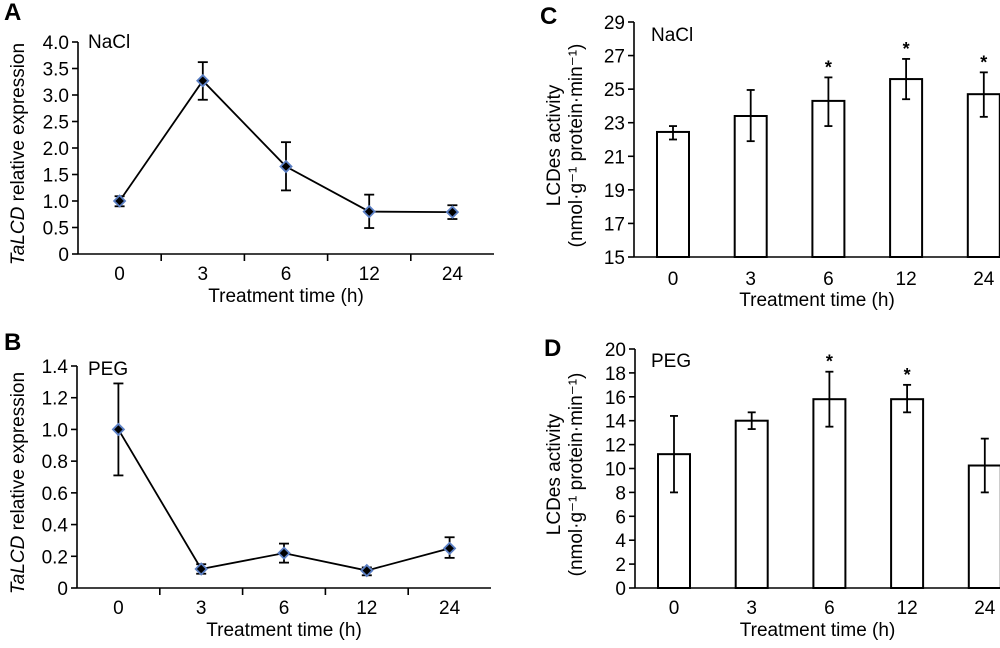 This screenshot has width=1000, height=648. Describe the element at coordinates (56, 229) in the screenshot. I see `y-tick-label: 0.5` at that location.